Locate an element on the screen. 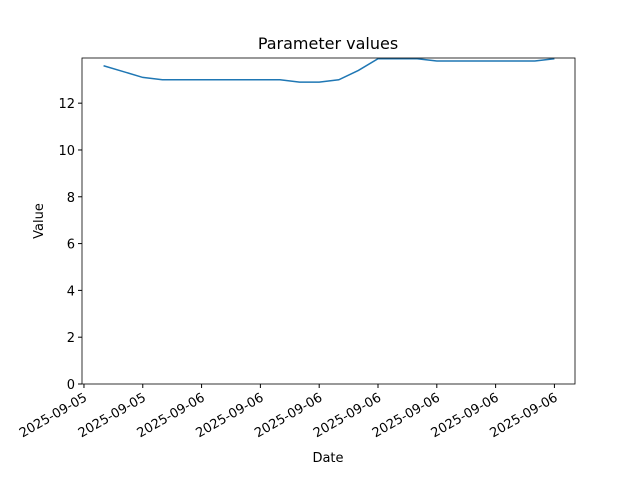  y-tick-label: 4 is located at coordinates (71, 291).